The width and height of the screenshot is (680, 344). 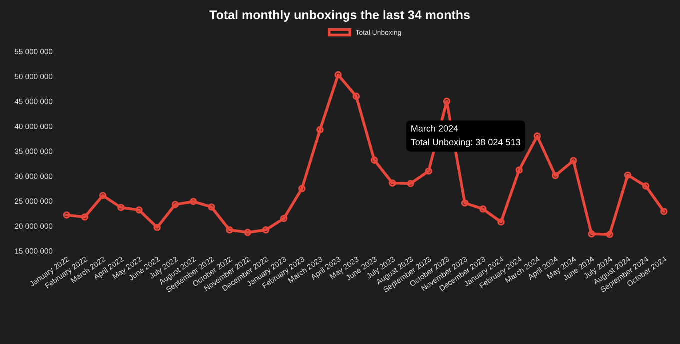 What do you see at coordinates (340, 16) in the screenshot?
I see `chart-title: Total monthly unboxings the last 34 months` at bounding box center [340, 16].